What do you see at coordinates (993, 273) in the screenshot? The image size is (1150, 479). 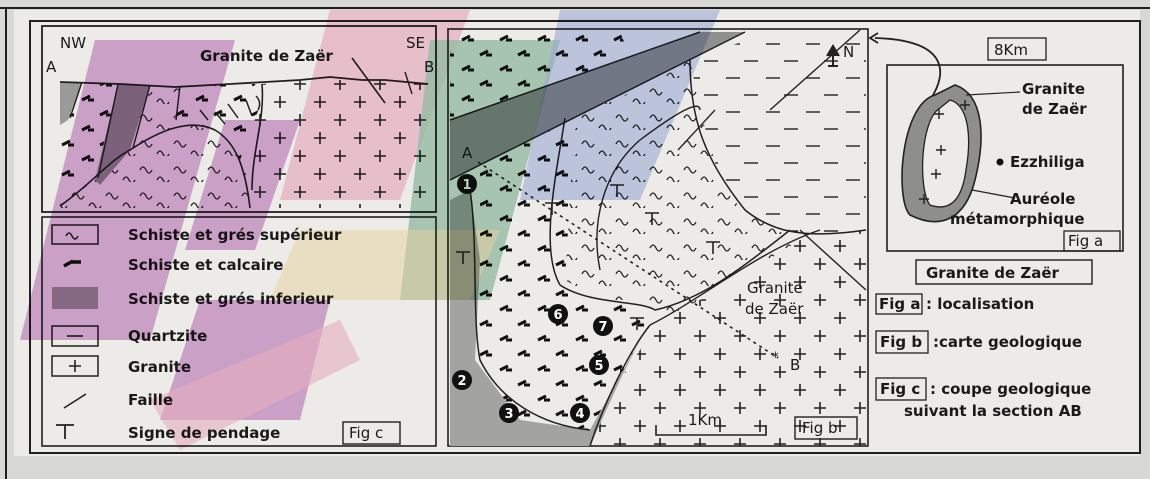 I see `caption-title: Granite de Zaër` at bounding box center [993, 273].